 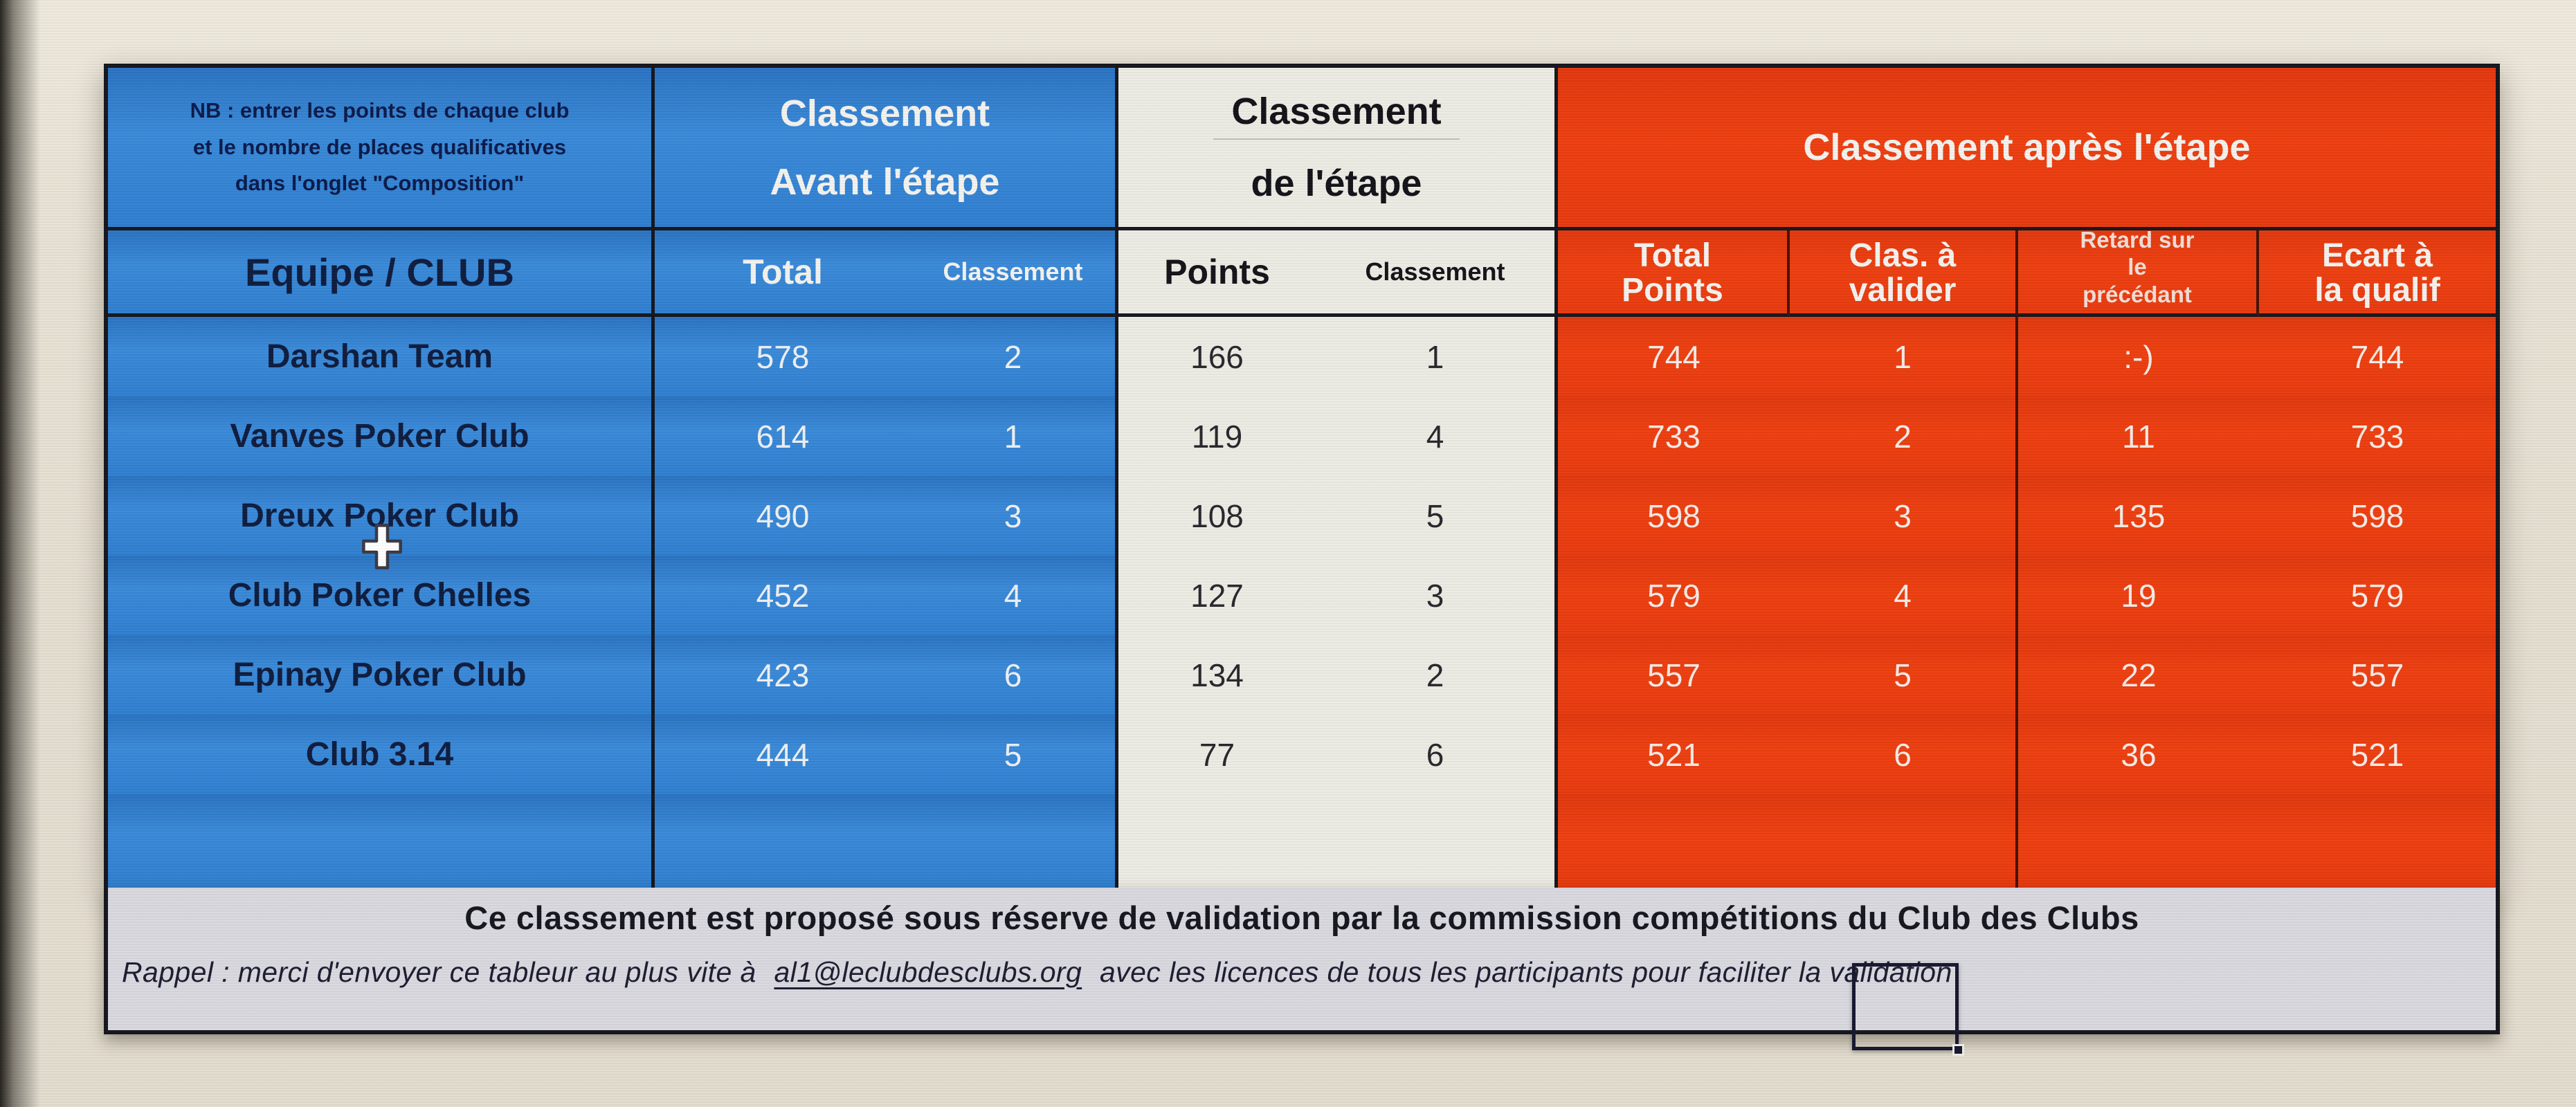 I want to click on header-line: Avant l'étape, so click(x=885, y=182).